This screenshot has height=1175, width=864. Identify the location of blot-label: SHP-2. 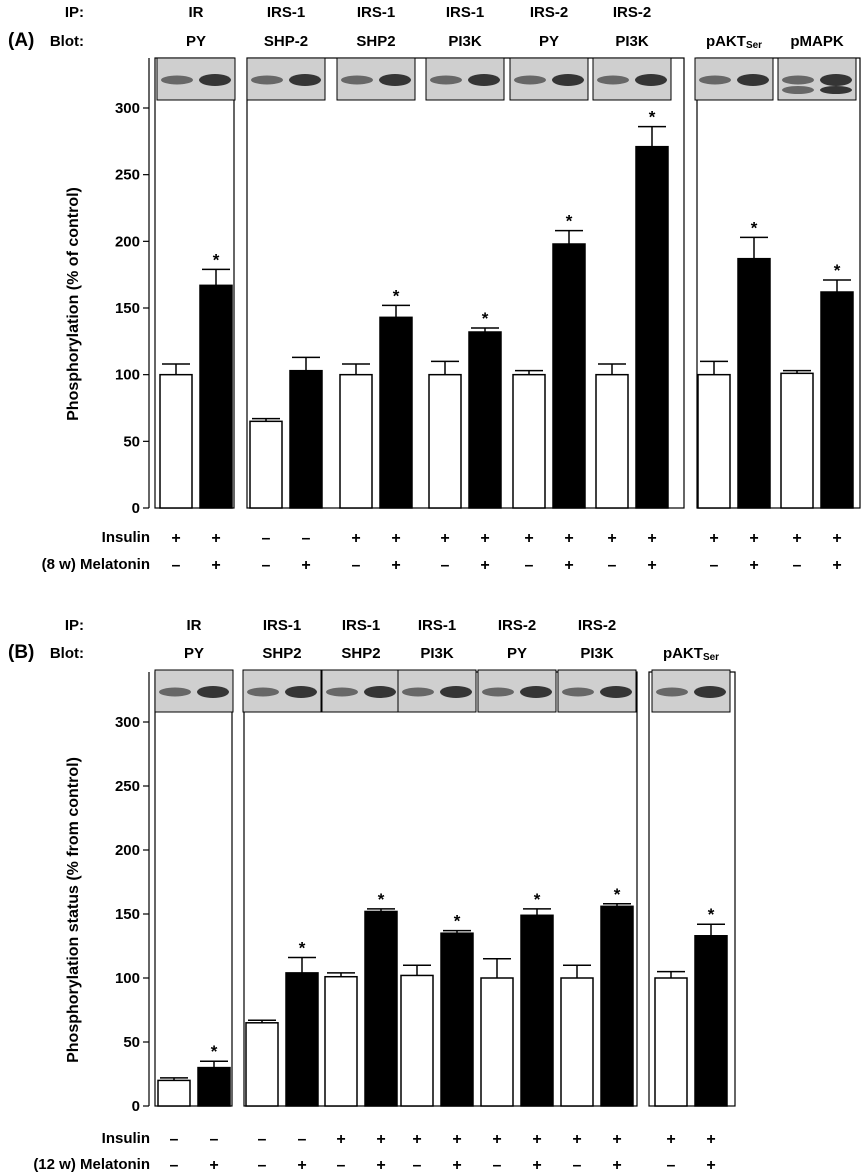
(286, 41).